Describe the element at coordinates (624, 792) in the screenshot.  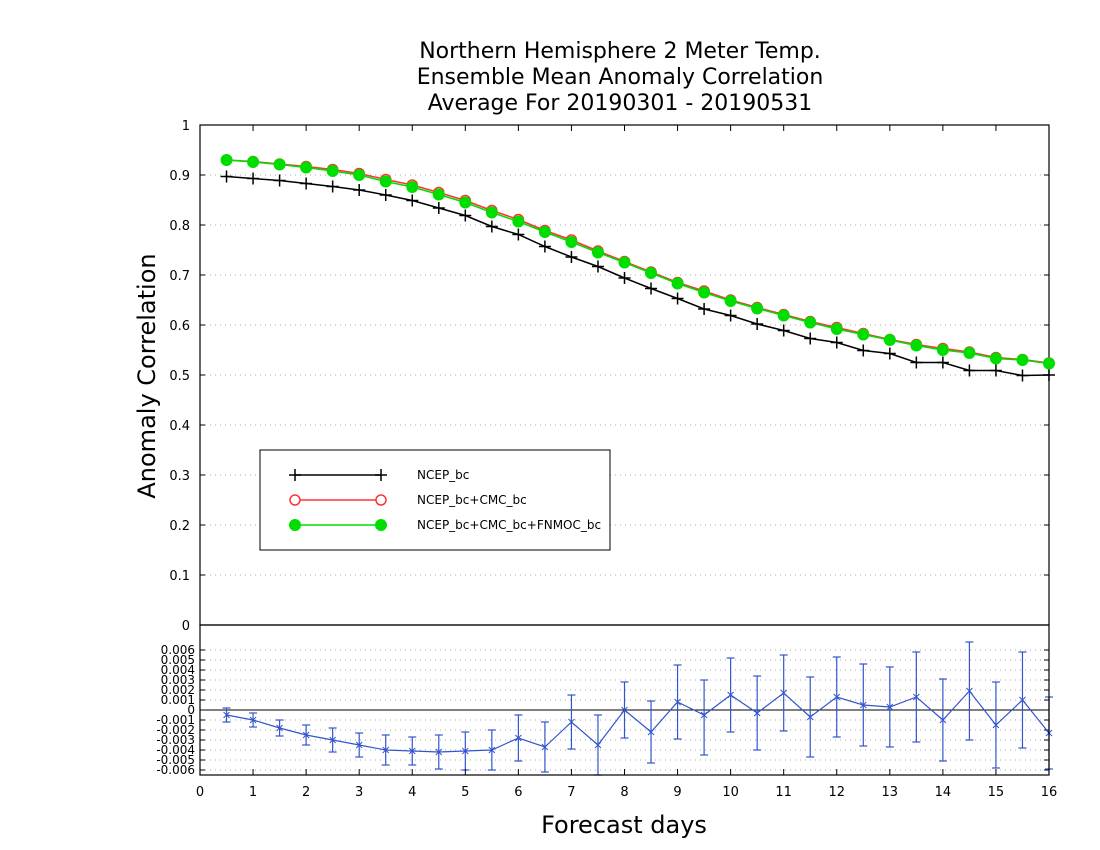
I see `x-tick-label: 8` at that location.